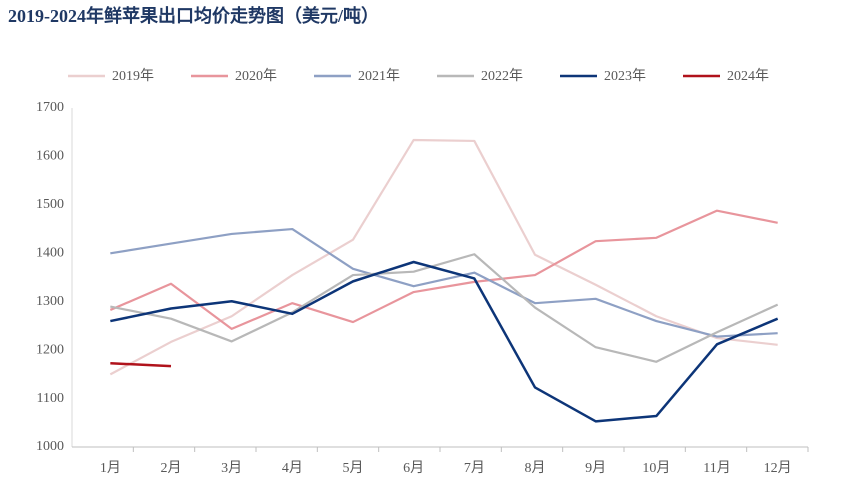 This screenshot has width=843, height=488. Describe the element at coordinates (50, 398) in the screenshot. I see `y-tick-label: 1100` at that location.